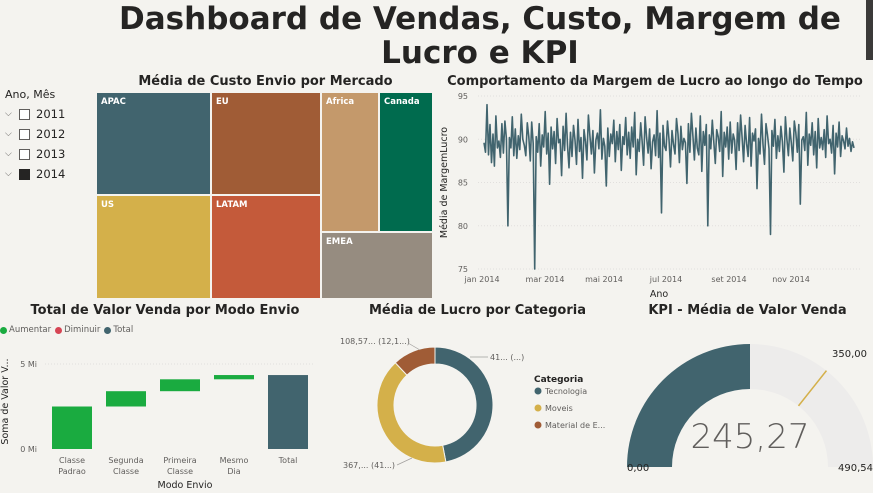 The width and height of the screenshot is (873, 493). I want to click on treemap-label: EMEA, so click(339, 242).